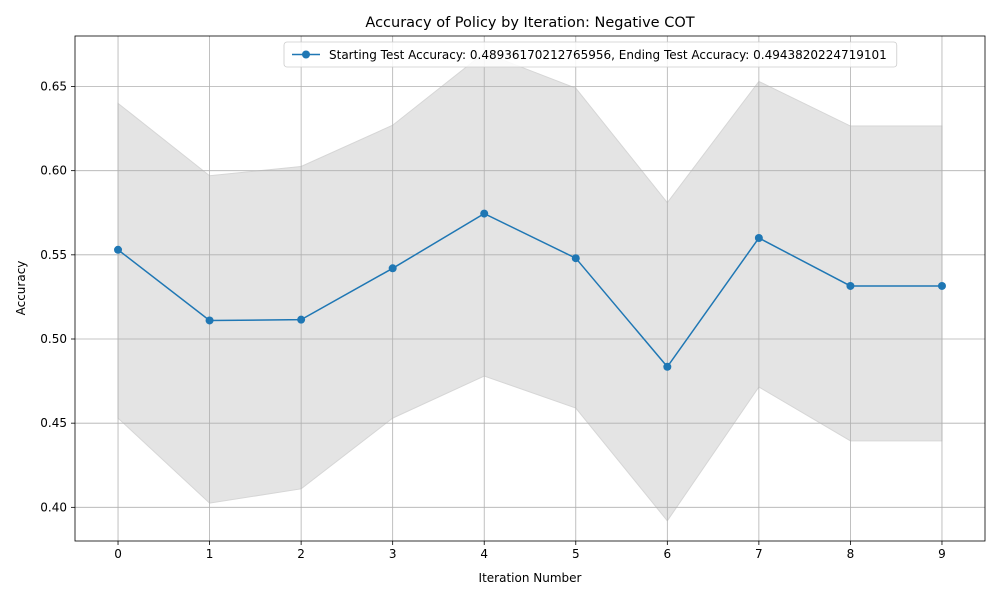  What do you see at coordinates (53, 423) in the screenshot?
I see `y-tick-label: 0.45` at bounding box center [53, 423].